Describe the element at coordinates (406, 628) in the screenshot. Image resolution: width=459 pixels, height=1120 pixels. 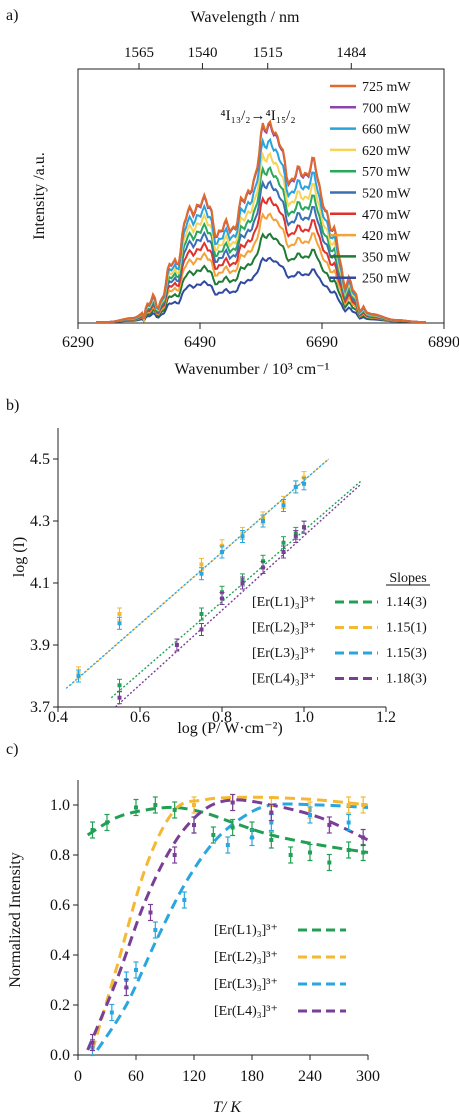
I see `legend-slope: 1.15(1)` at that location.